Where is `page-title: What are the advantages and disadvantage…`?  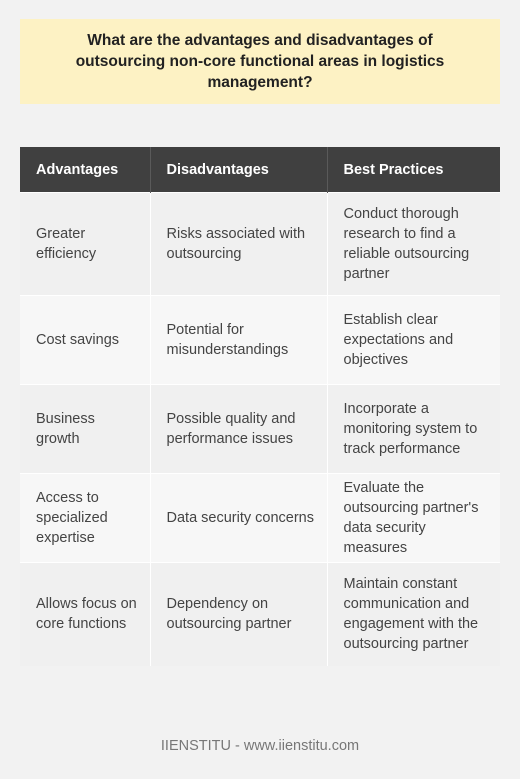
page-title: What are the advantages and disadvantage… is located at coordinates (260, 61).